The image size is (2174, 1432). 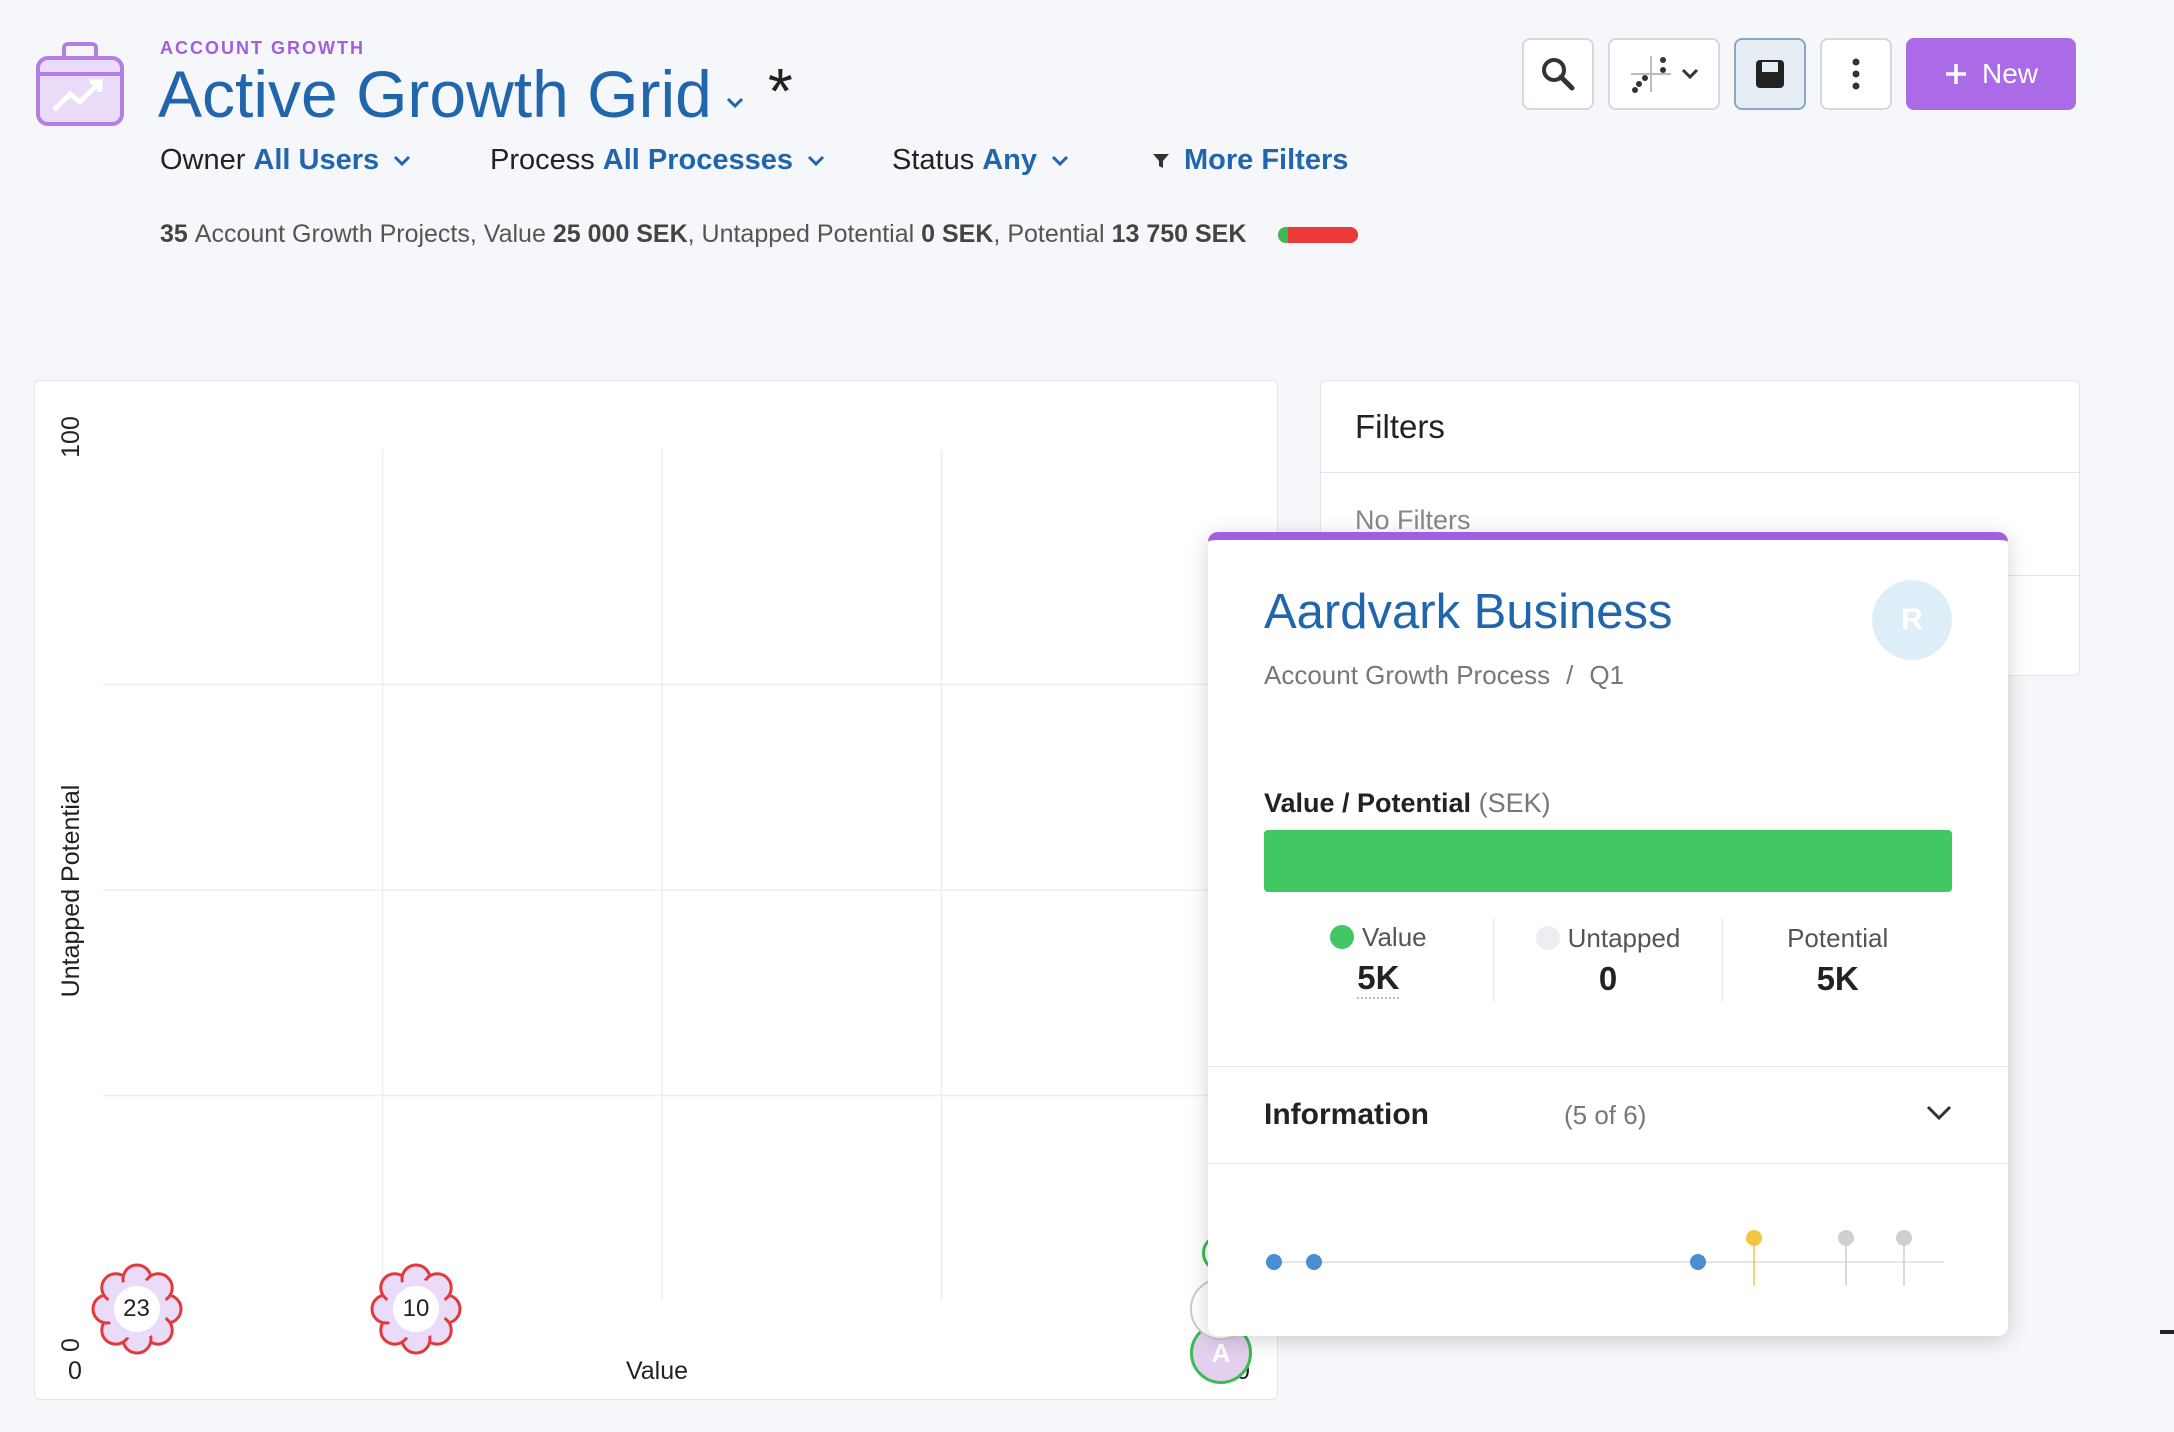 What do you see at coordinates (957, 234) in the screenshot?
I see `summary-untapped: 0 SEK` at bounding box center [957, 234].